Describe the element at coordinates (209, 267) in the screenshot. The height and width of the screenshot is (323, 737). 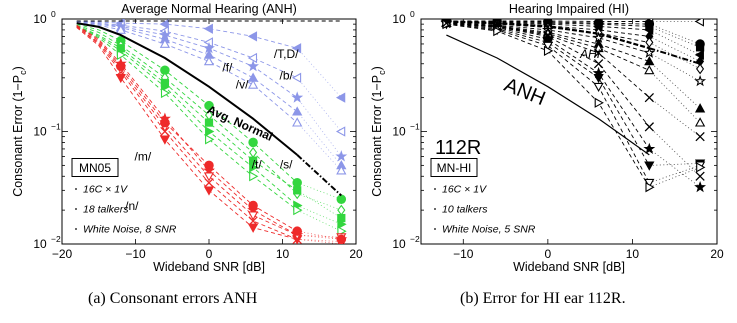
I see `x-axis-label: Wideband SNR [dB]` at that location.